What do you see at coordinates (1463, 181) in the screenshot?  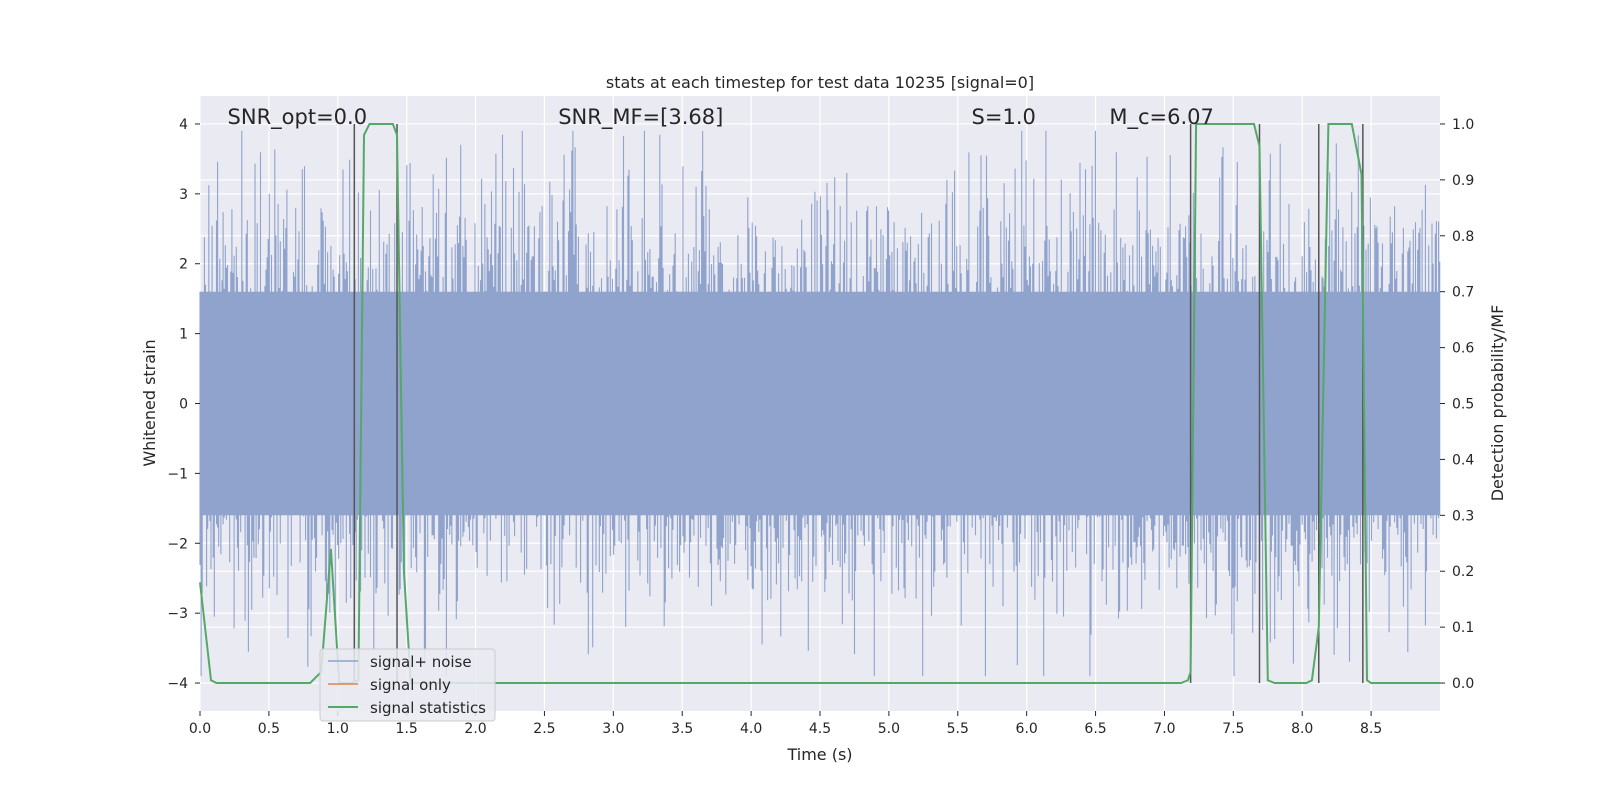 I see `y2-tick-label: 0.9` at bounding box center [1463, 181].